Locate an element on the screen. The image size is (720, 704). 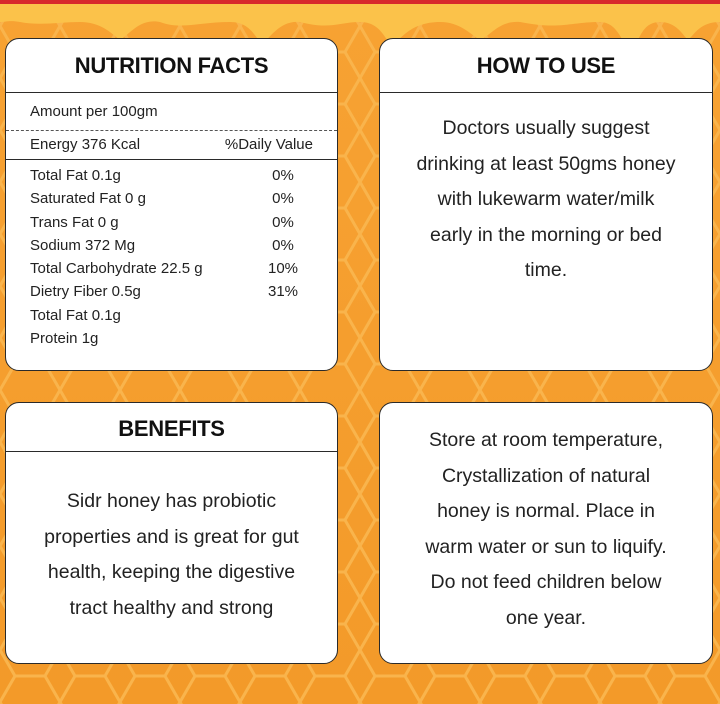
how-to-use-title: HOW TO USE is located at coordinates (546, 65).